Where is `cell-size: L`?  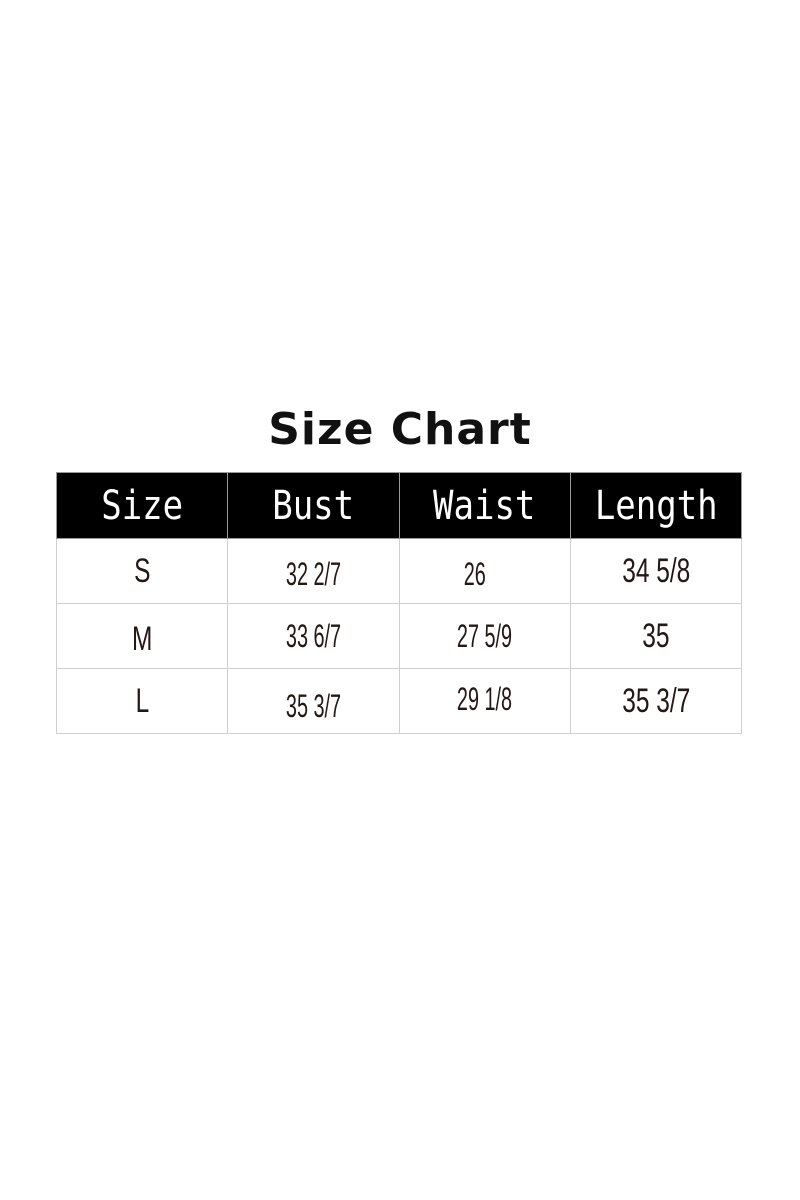 cell-size: L is located at coordinates (142, 701).